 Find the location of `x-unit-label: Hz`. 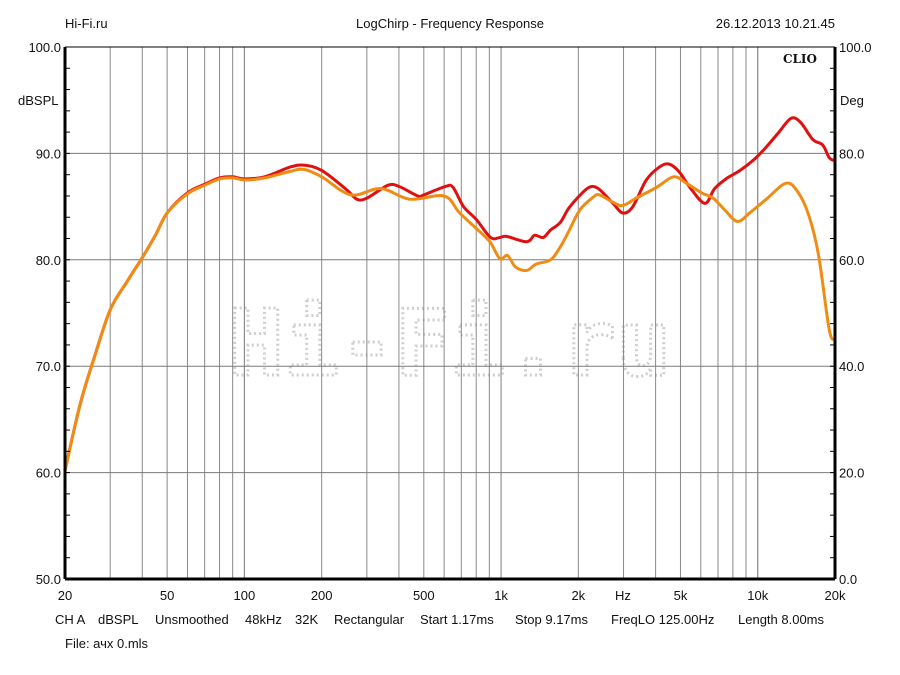

x-unit-label: Hz is located at coordinates (623, 595).